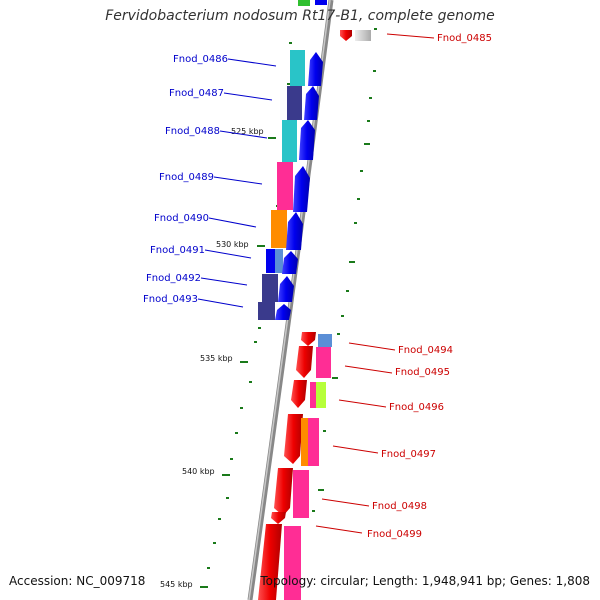 The height and width of the screenshot is (600, 600). What do you see at coordinates (200, 59) in the screenshot?
I see `gene-label-fnod-0486: Fnod_0486` at bounding box center [200, 59].